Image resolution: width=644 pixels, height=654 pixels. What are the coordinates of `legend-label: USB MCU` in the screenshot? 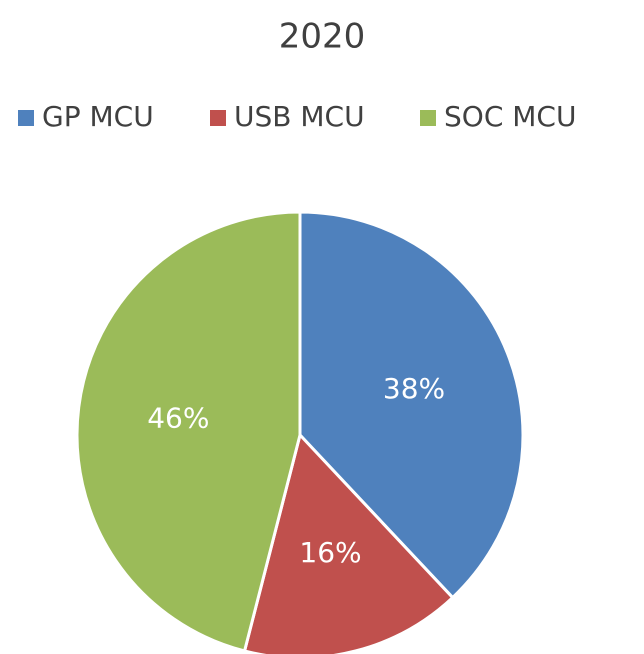 It's located at (299, 116).